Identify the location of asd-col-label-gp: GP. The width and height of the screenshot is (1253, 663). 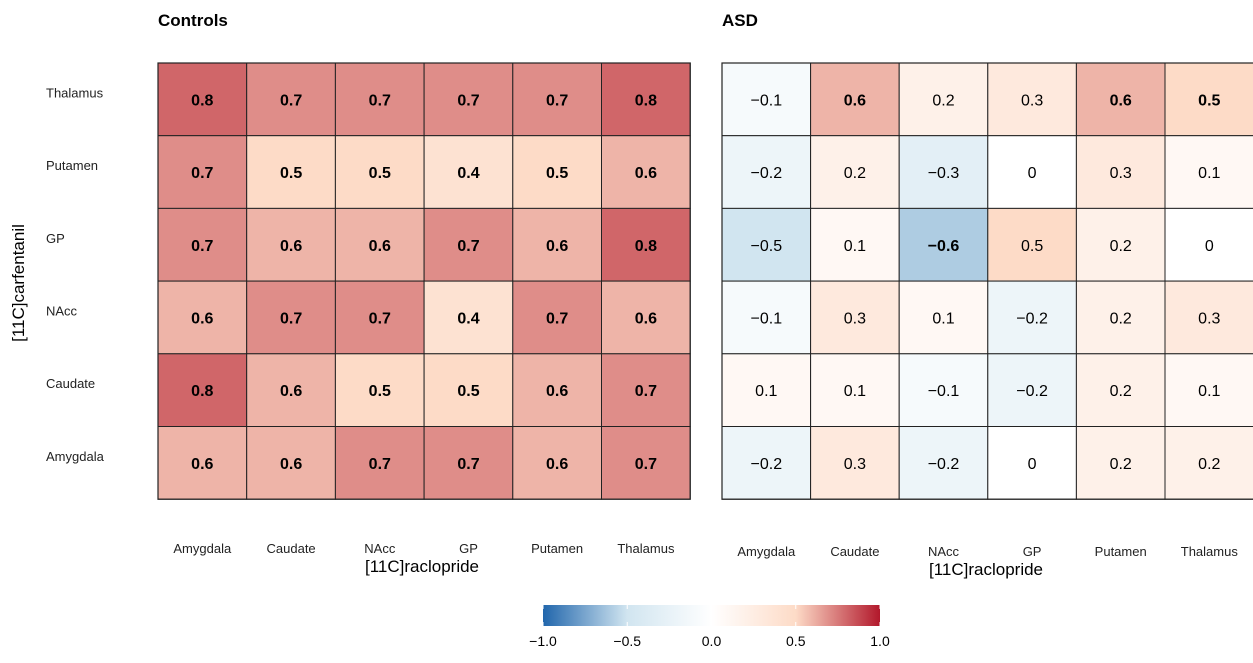
(1032, 551).